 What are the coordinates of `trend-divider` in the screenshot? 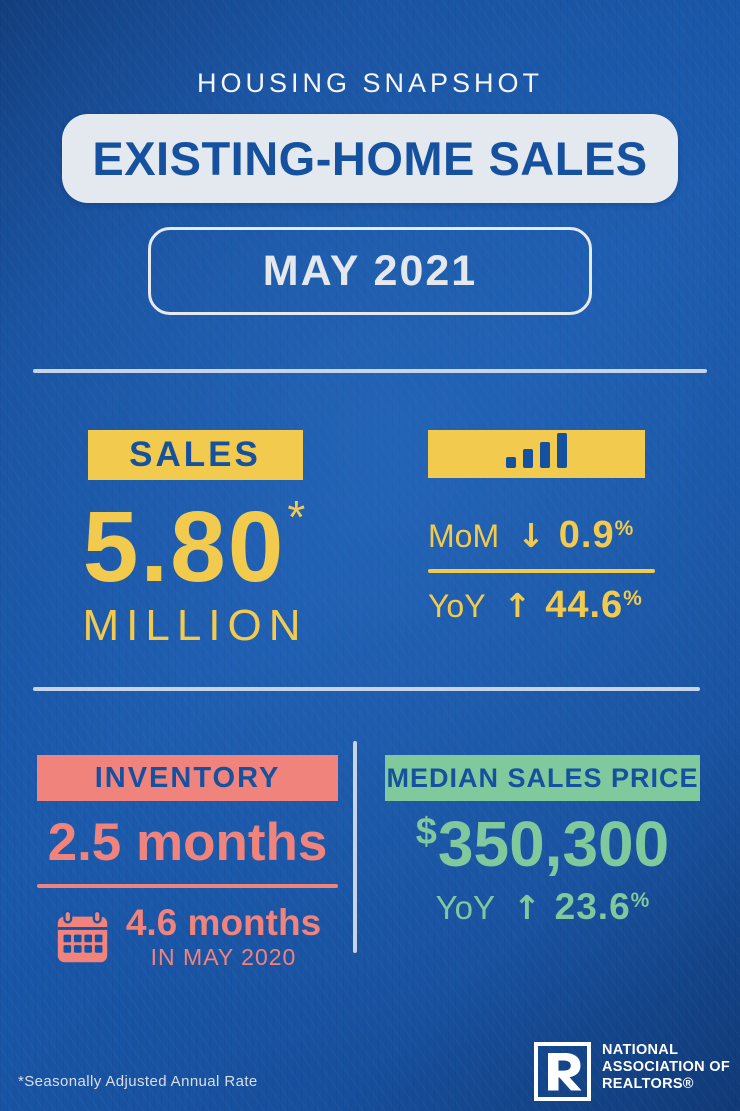 It's located at (541, 571).